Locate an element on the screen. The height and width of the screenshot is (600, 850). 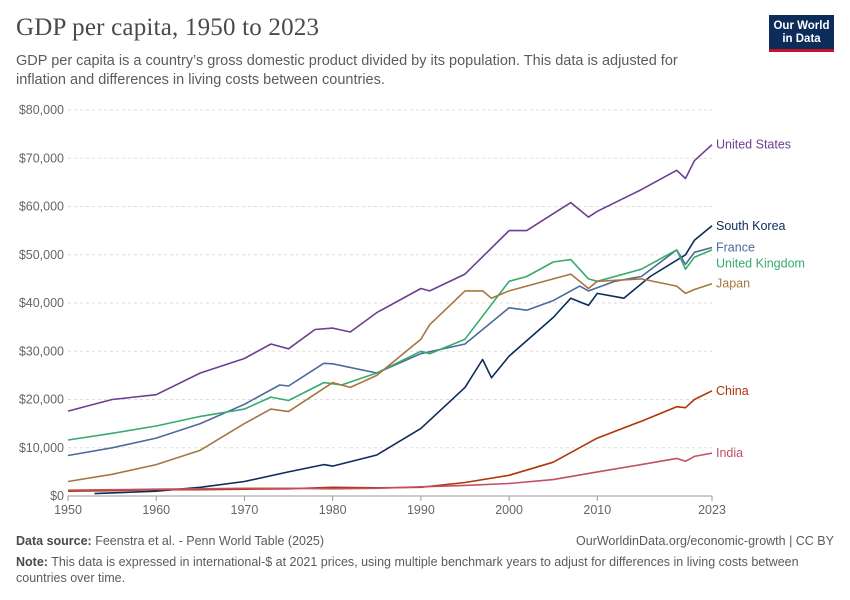
x-tick-label: 1950 is located at coordinates (68, 510).